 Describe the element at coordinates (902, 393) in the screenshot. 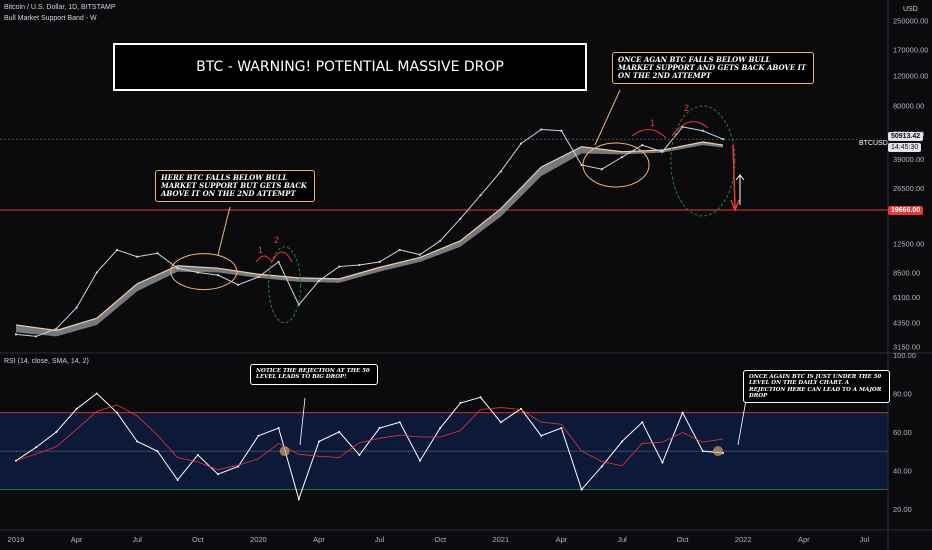

I see `rsi-axis-tick-label: 80.00` at that location.